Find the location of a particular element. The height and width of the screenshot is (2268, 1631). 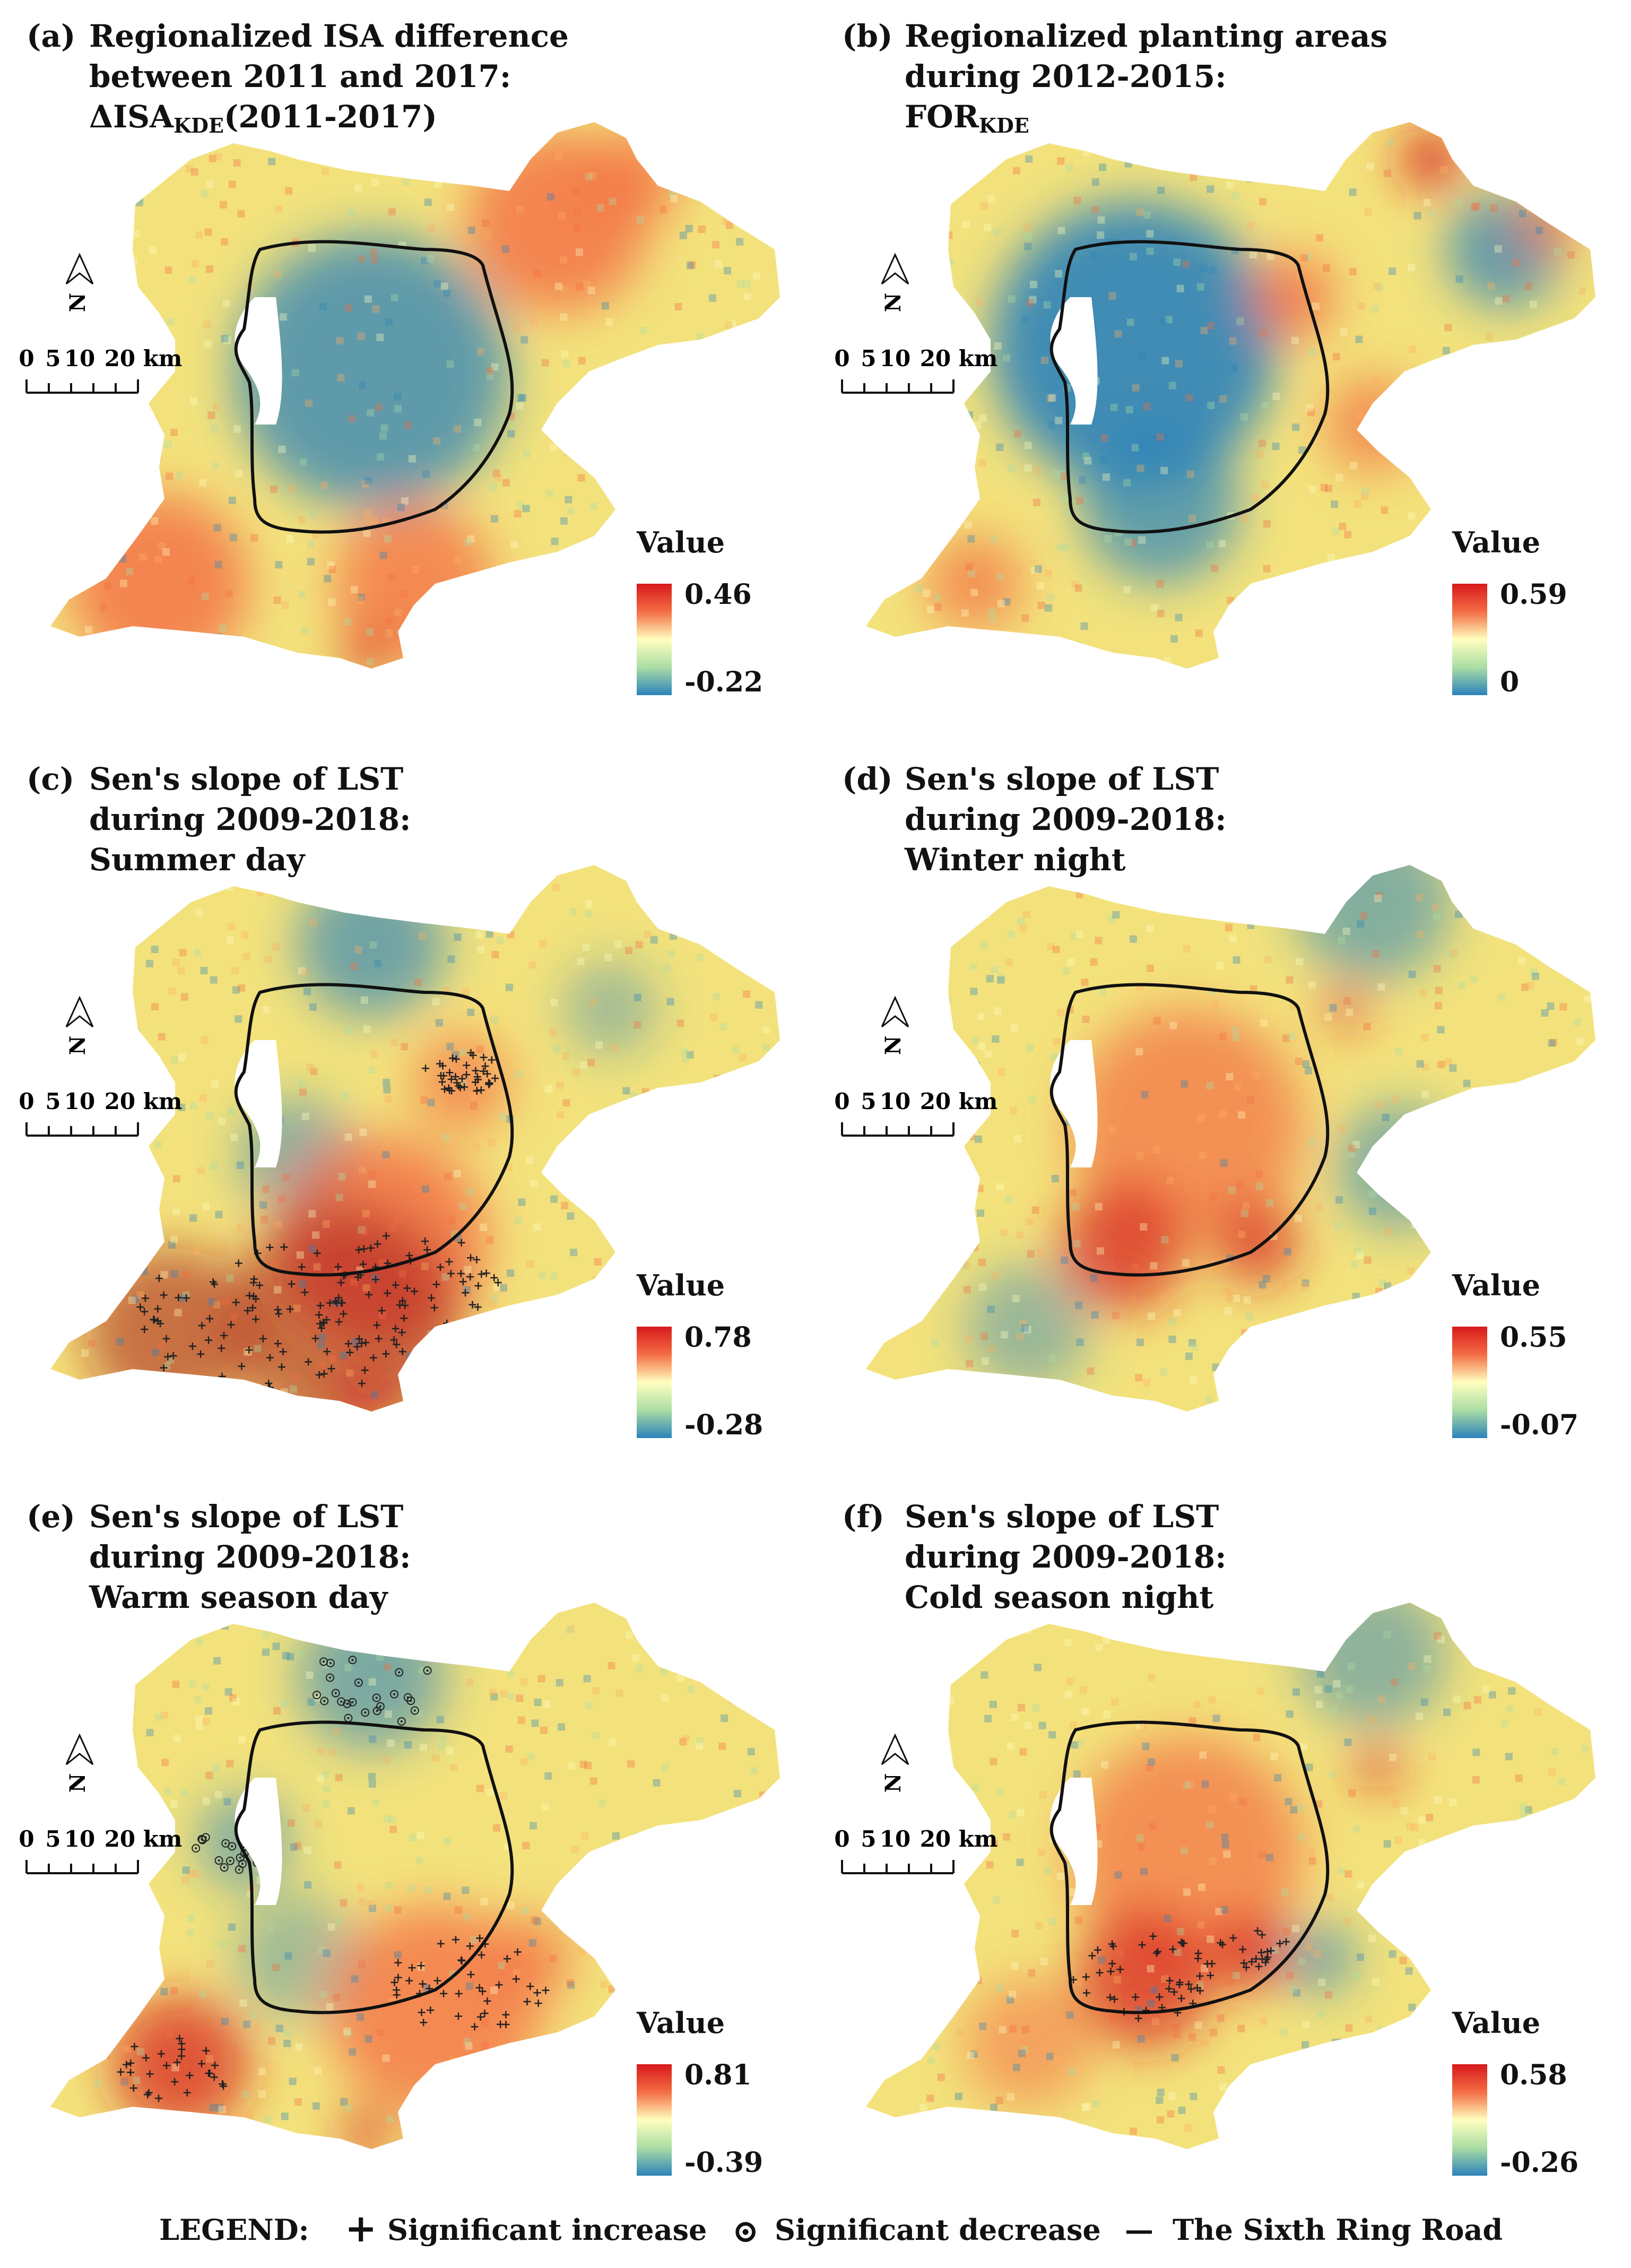

title-line: Winter night is located at coordinates (1016, 860).